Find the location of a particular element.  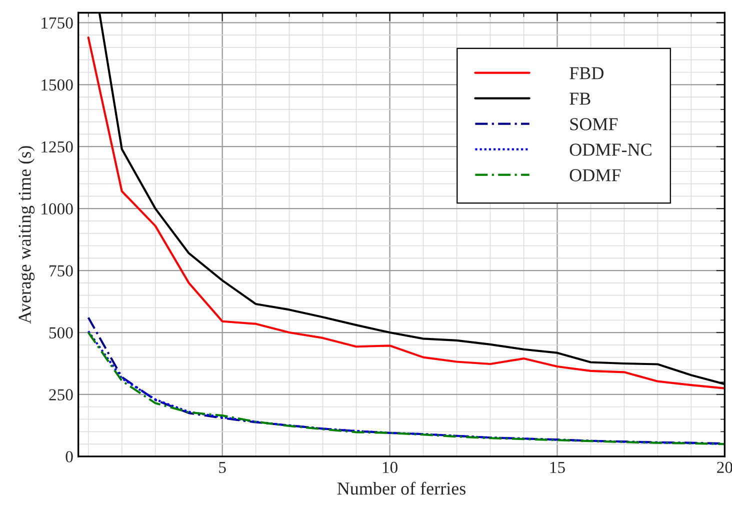

legend-label: ODMF-NC is located at coordinates (611, 150).